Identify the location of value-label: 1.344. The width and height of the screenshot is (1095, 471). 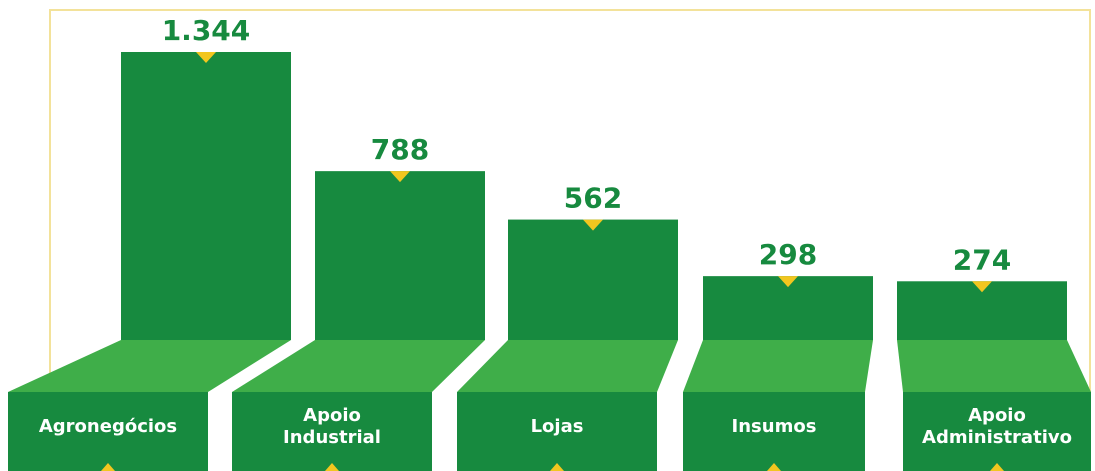
(206, 30).